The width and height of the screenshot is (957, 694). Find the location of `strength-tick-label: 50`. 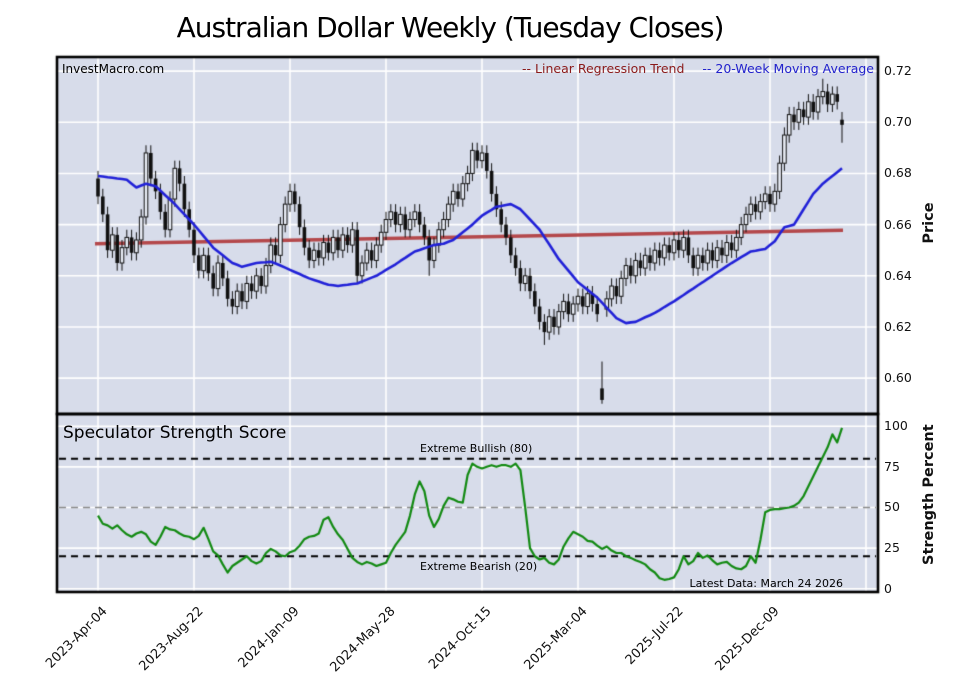

strength-tick-label: 50 is located at coordinates (892, 507).